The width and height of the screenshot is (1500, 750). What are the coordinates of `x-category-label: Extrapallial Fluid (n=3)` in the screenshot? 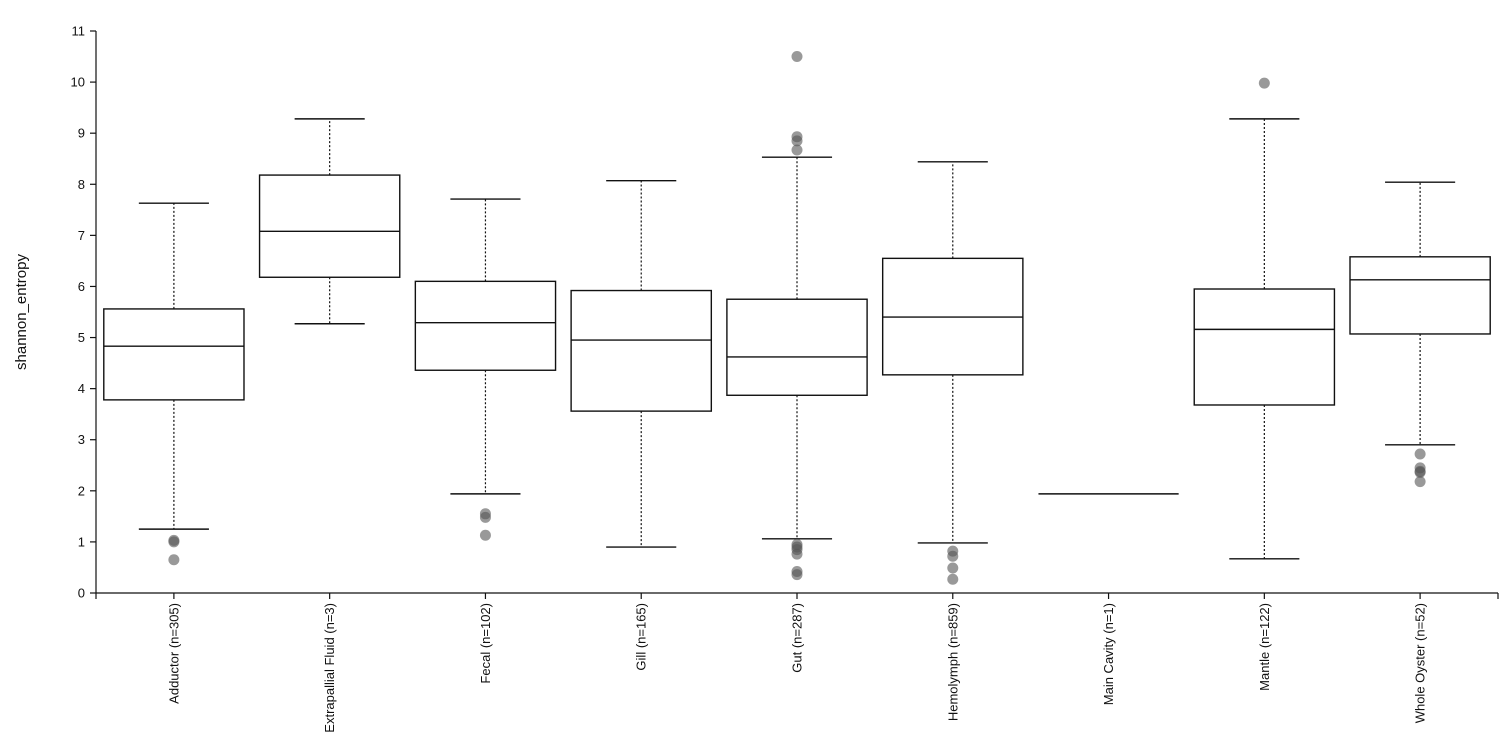 It's located at (329, 668).